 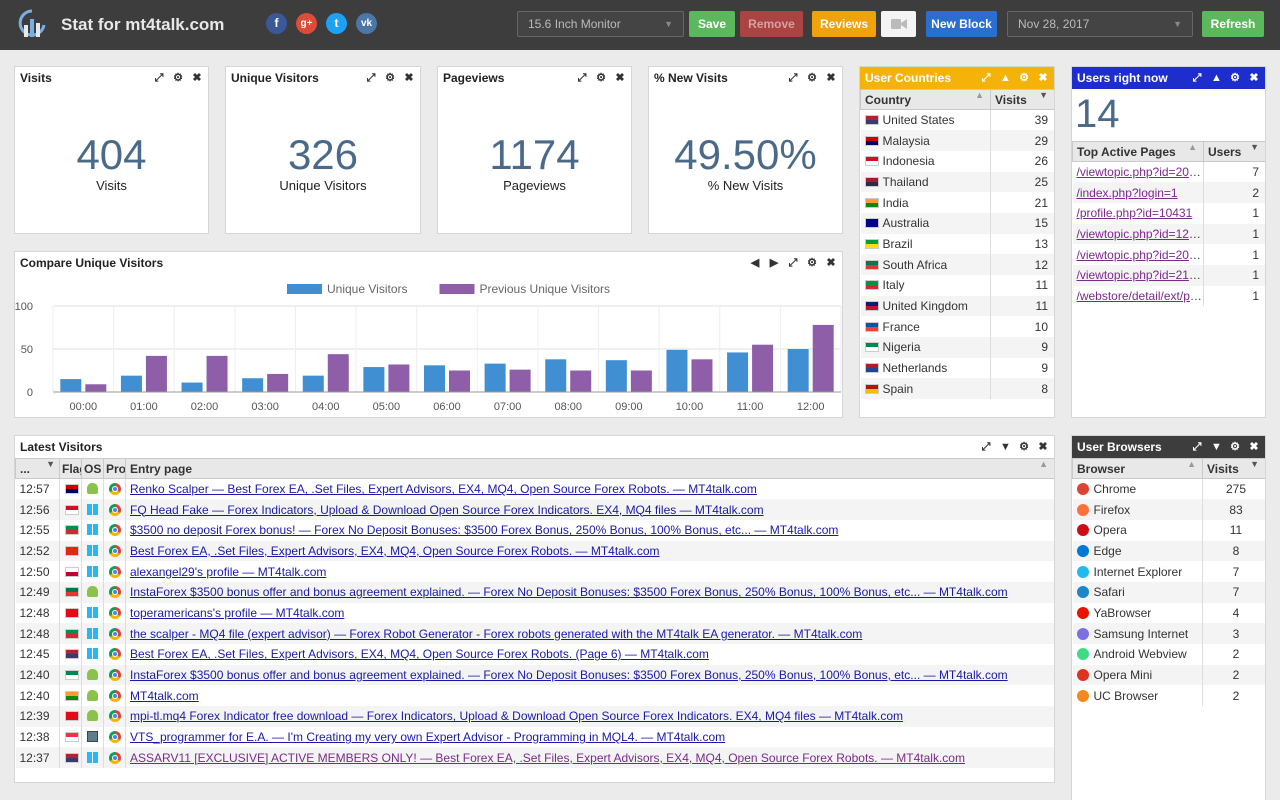 What do you see at coordinates (92, 468) in the screenshot?
I see `column-header-os: OS` at bounding box center [92, 468].